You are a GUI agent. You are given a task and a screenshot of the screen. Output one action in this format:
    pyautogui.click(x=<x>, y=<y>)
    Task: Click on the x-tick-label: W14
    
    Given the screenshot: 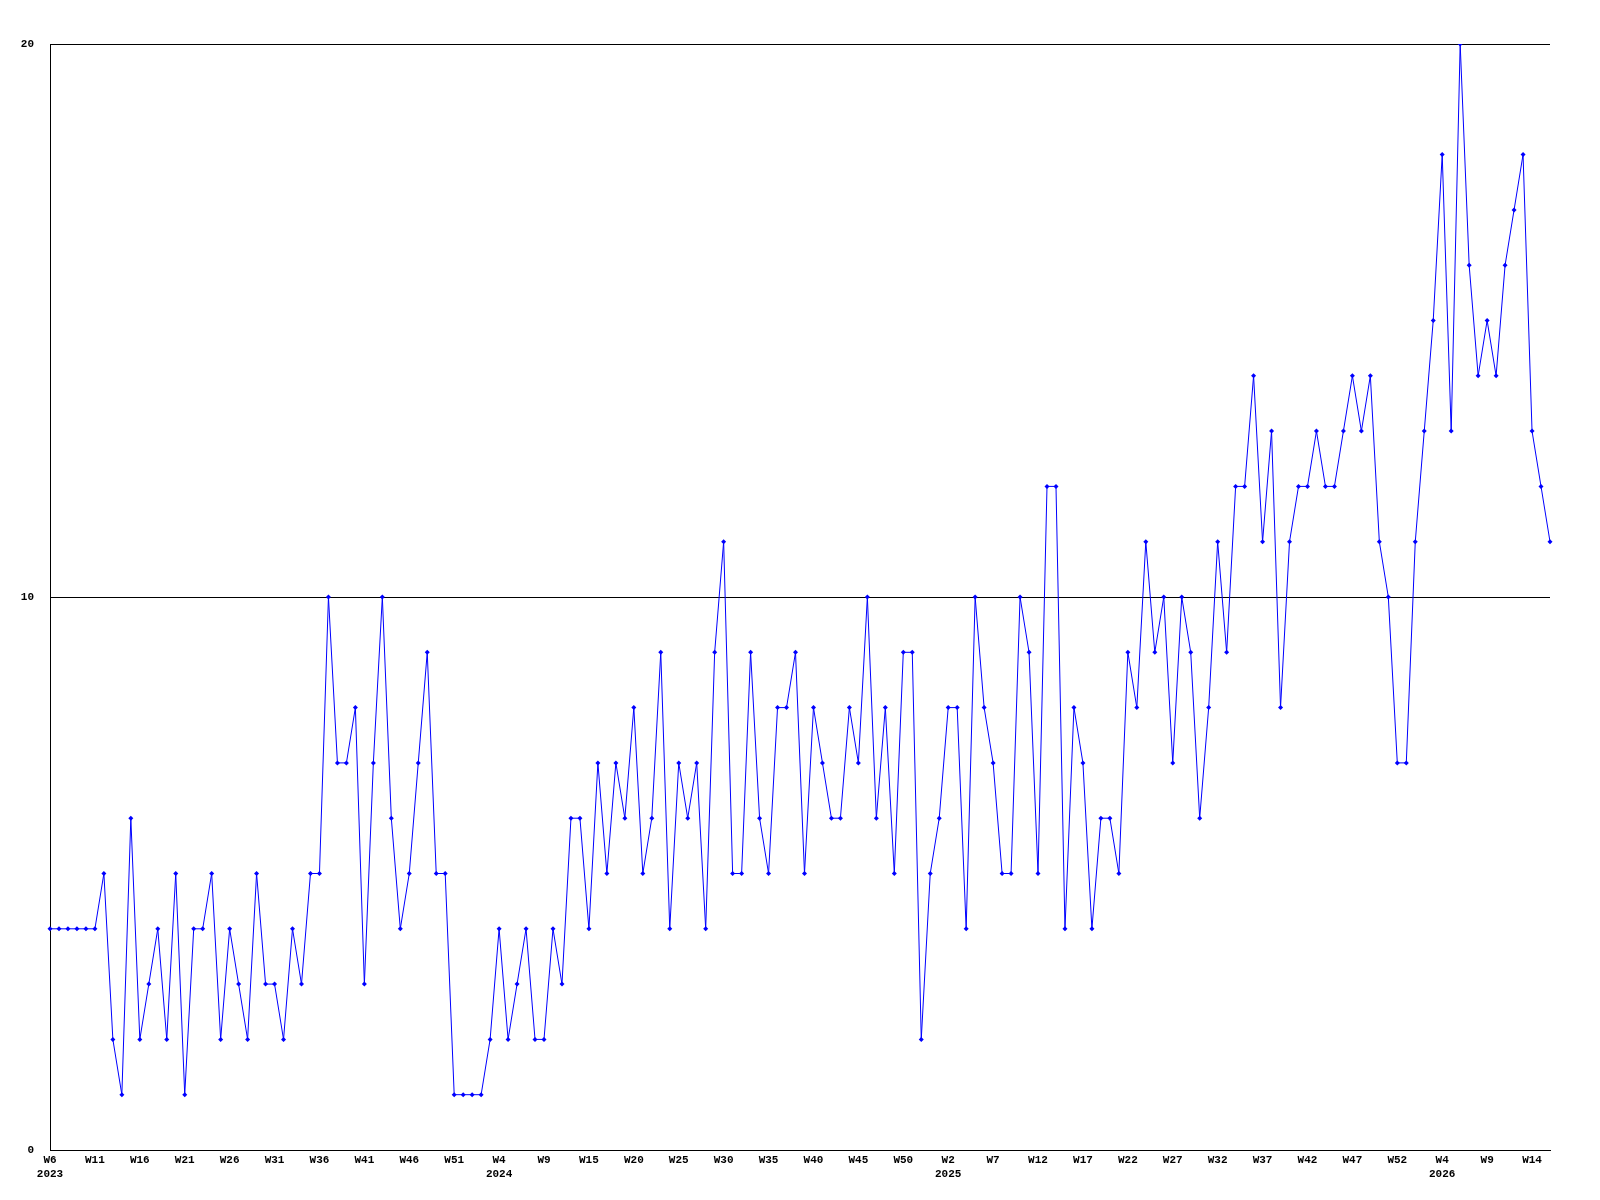 What is the action you would take?
    pyautogui.click(x=1532, y=1160)
    